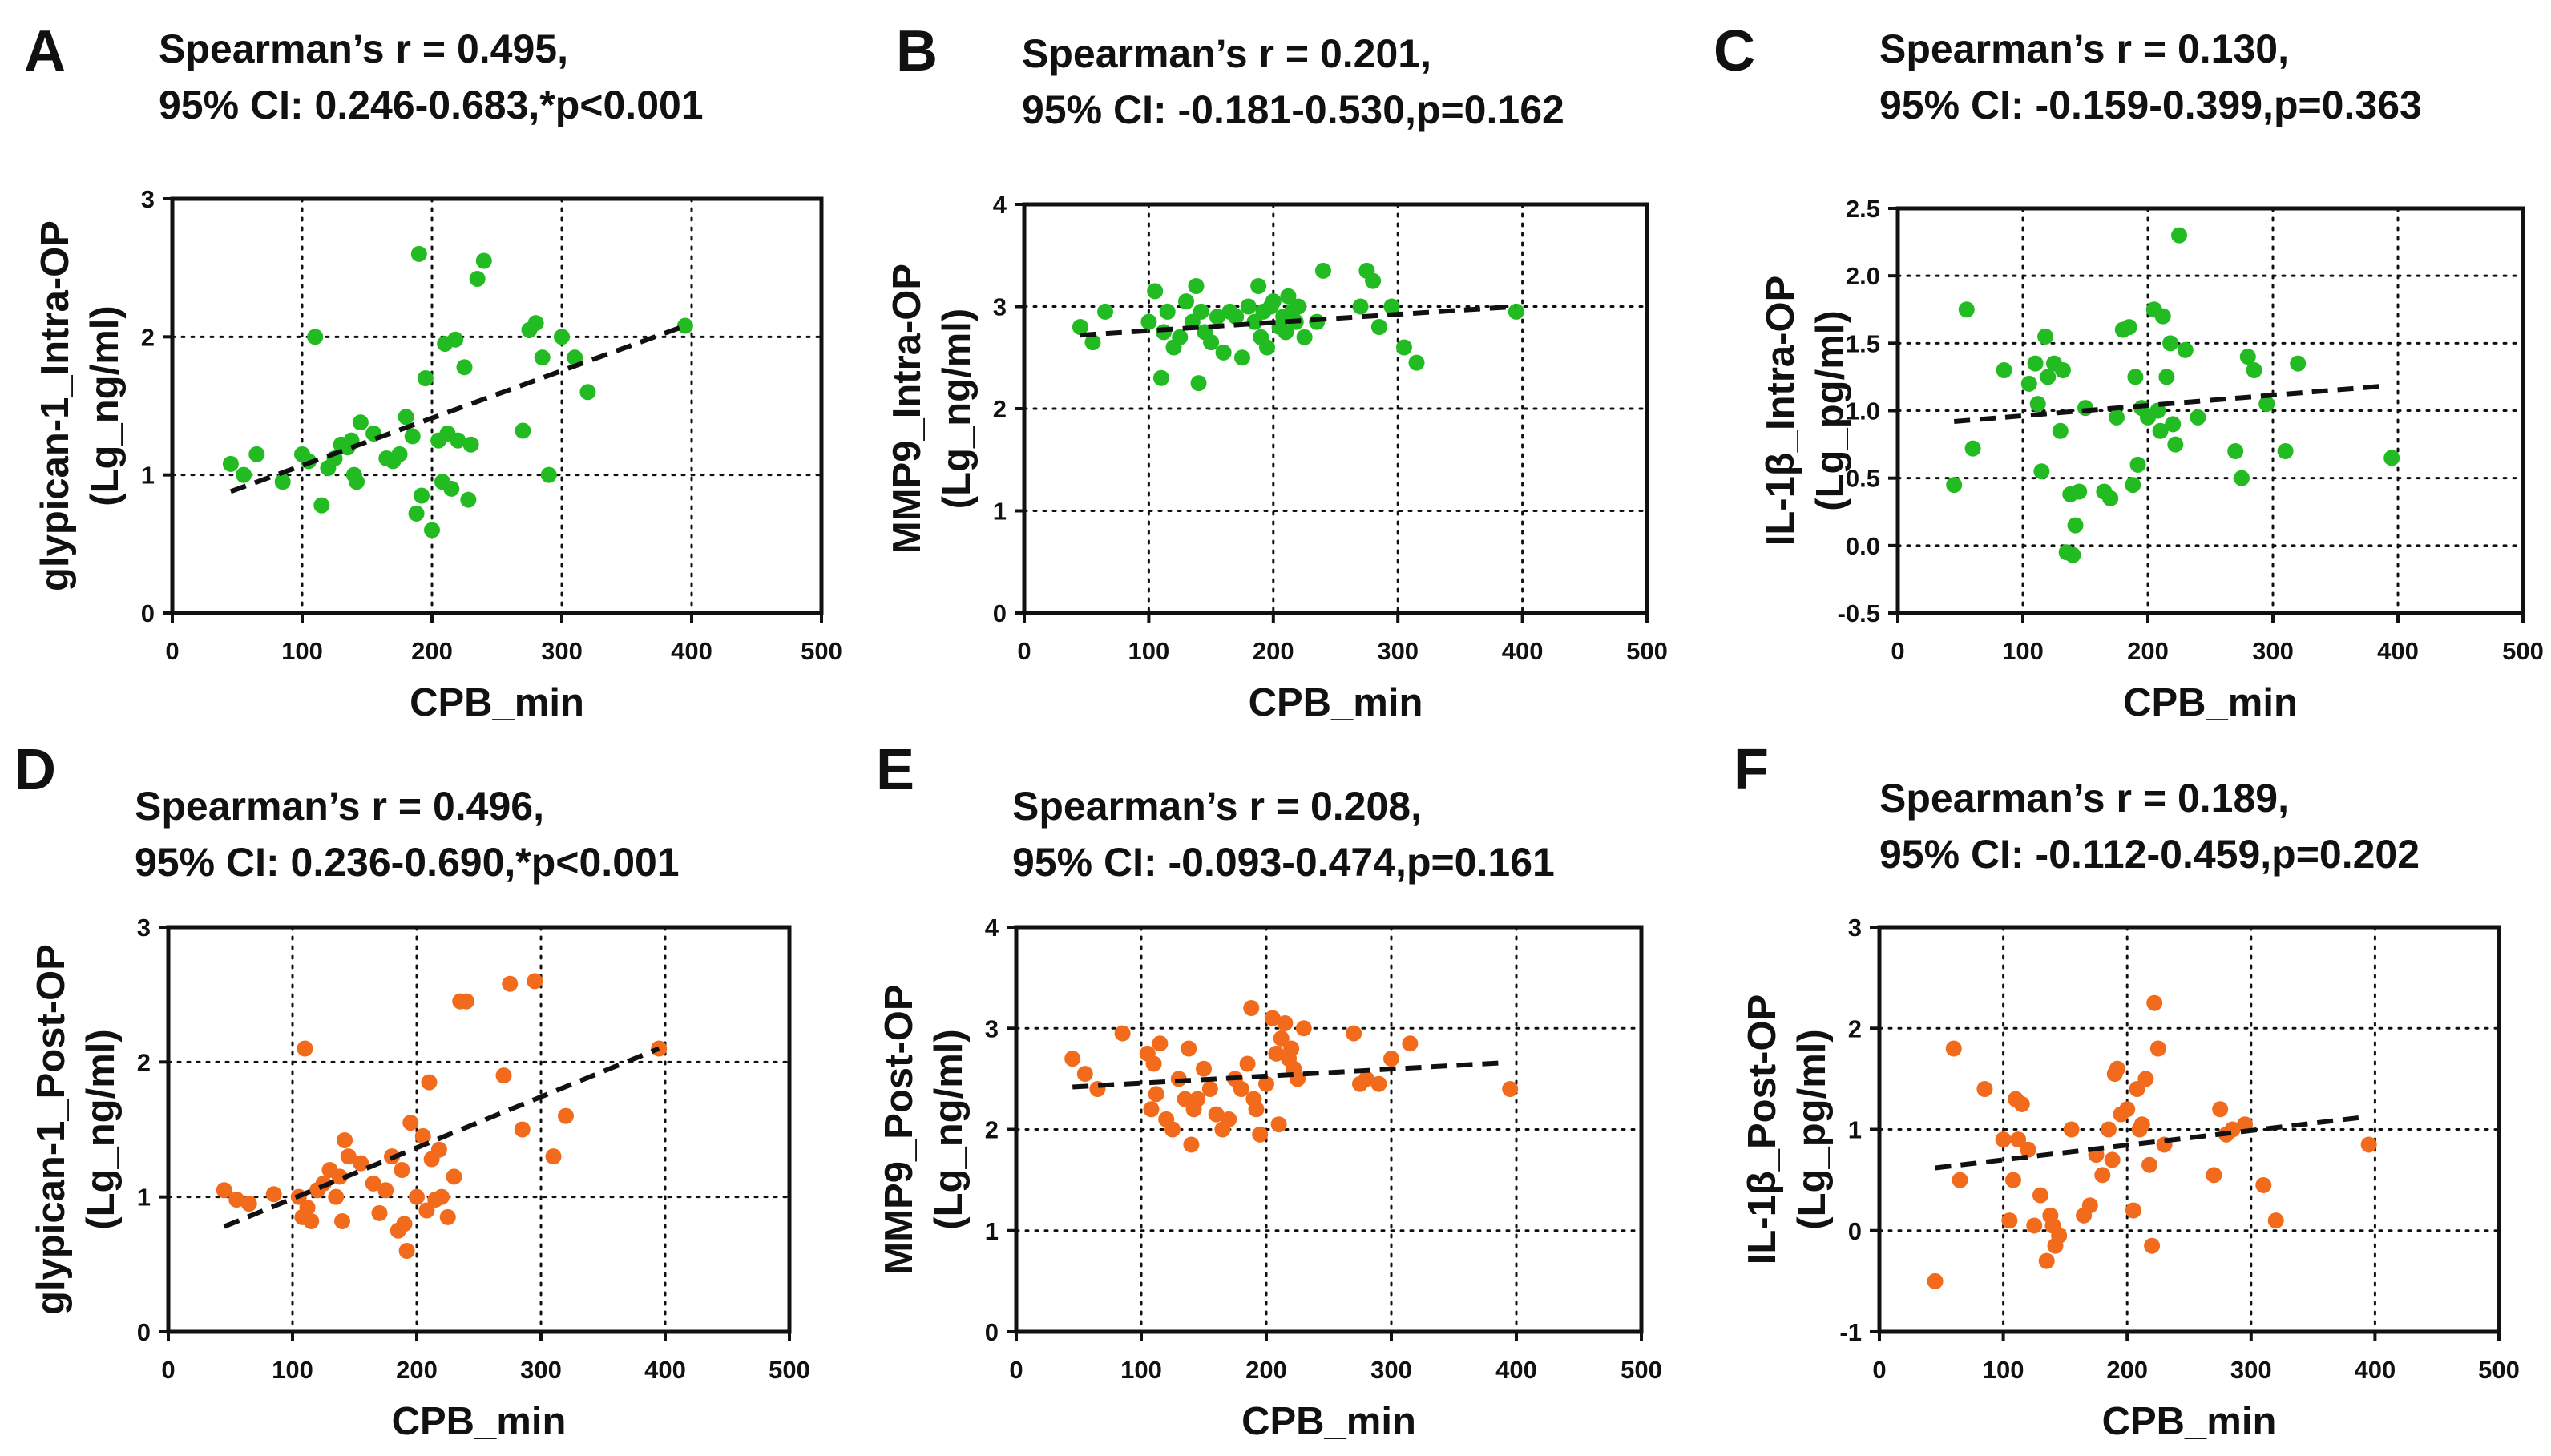  What do you see at coordinates (1217, 806) in the screenshot?
I see `stat-correlation: Spearman’s r = 0.208,` at bounding box center [1217, 806].